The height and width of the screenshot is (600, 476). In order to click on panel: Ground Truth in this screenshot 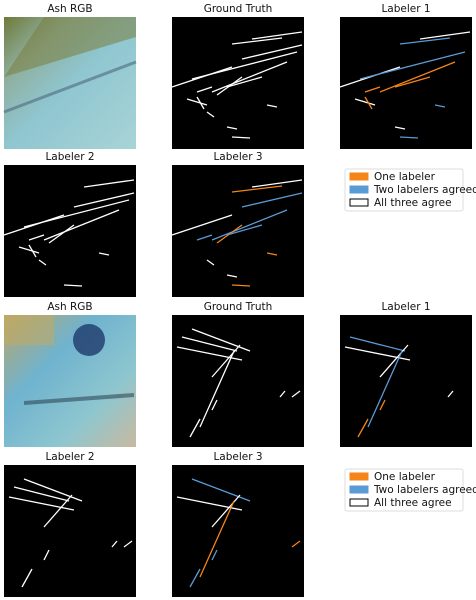, I will do `click(238, 374)`.